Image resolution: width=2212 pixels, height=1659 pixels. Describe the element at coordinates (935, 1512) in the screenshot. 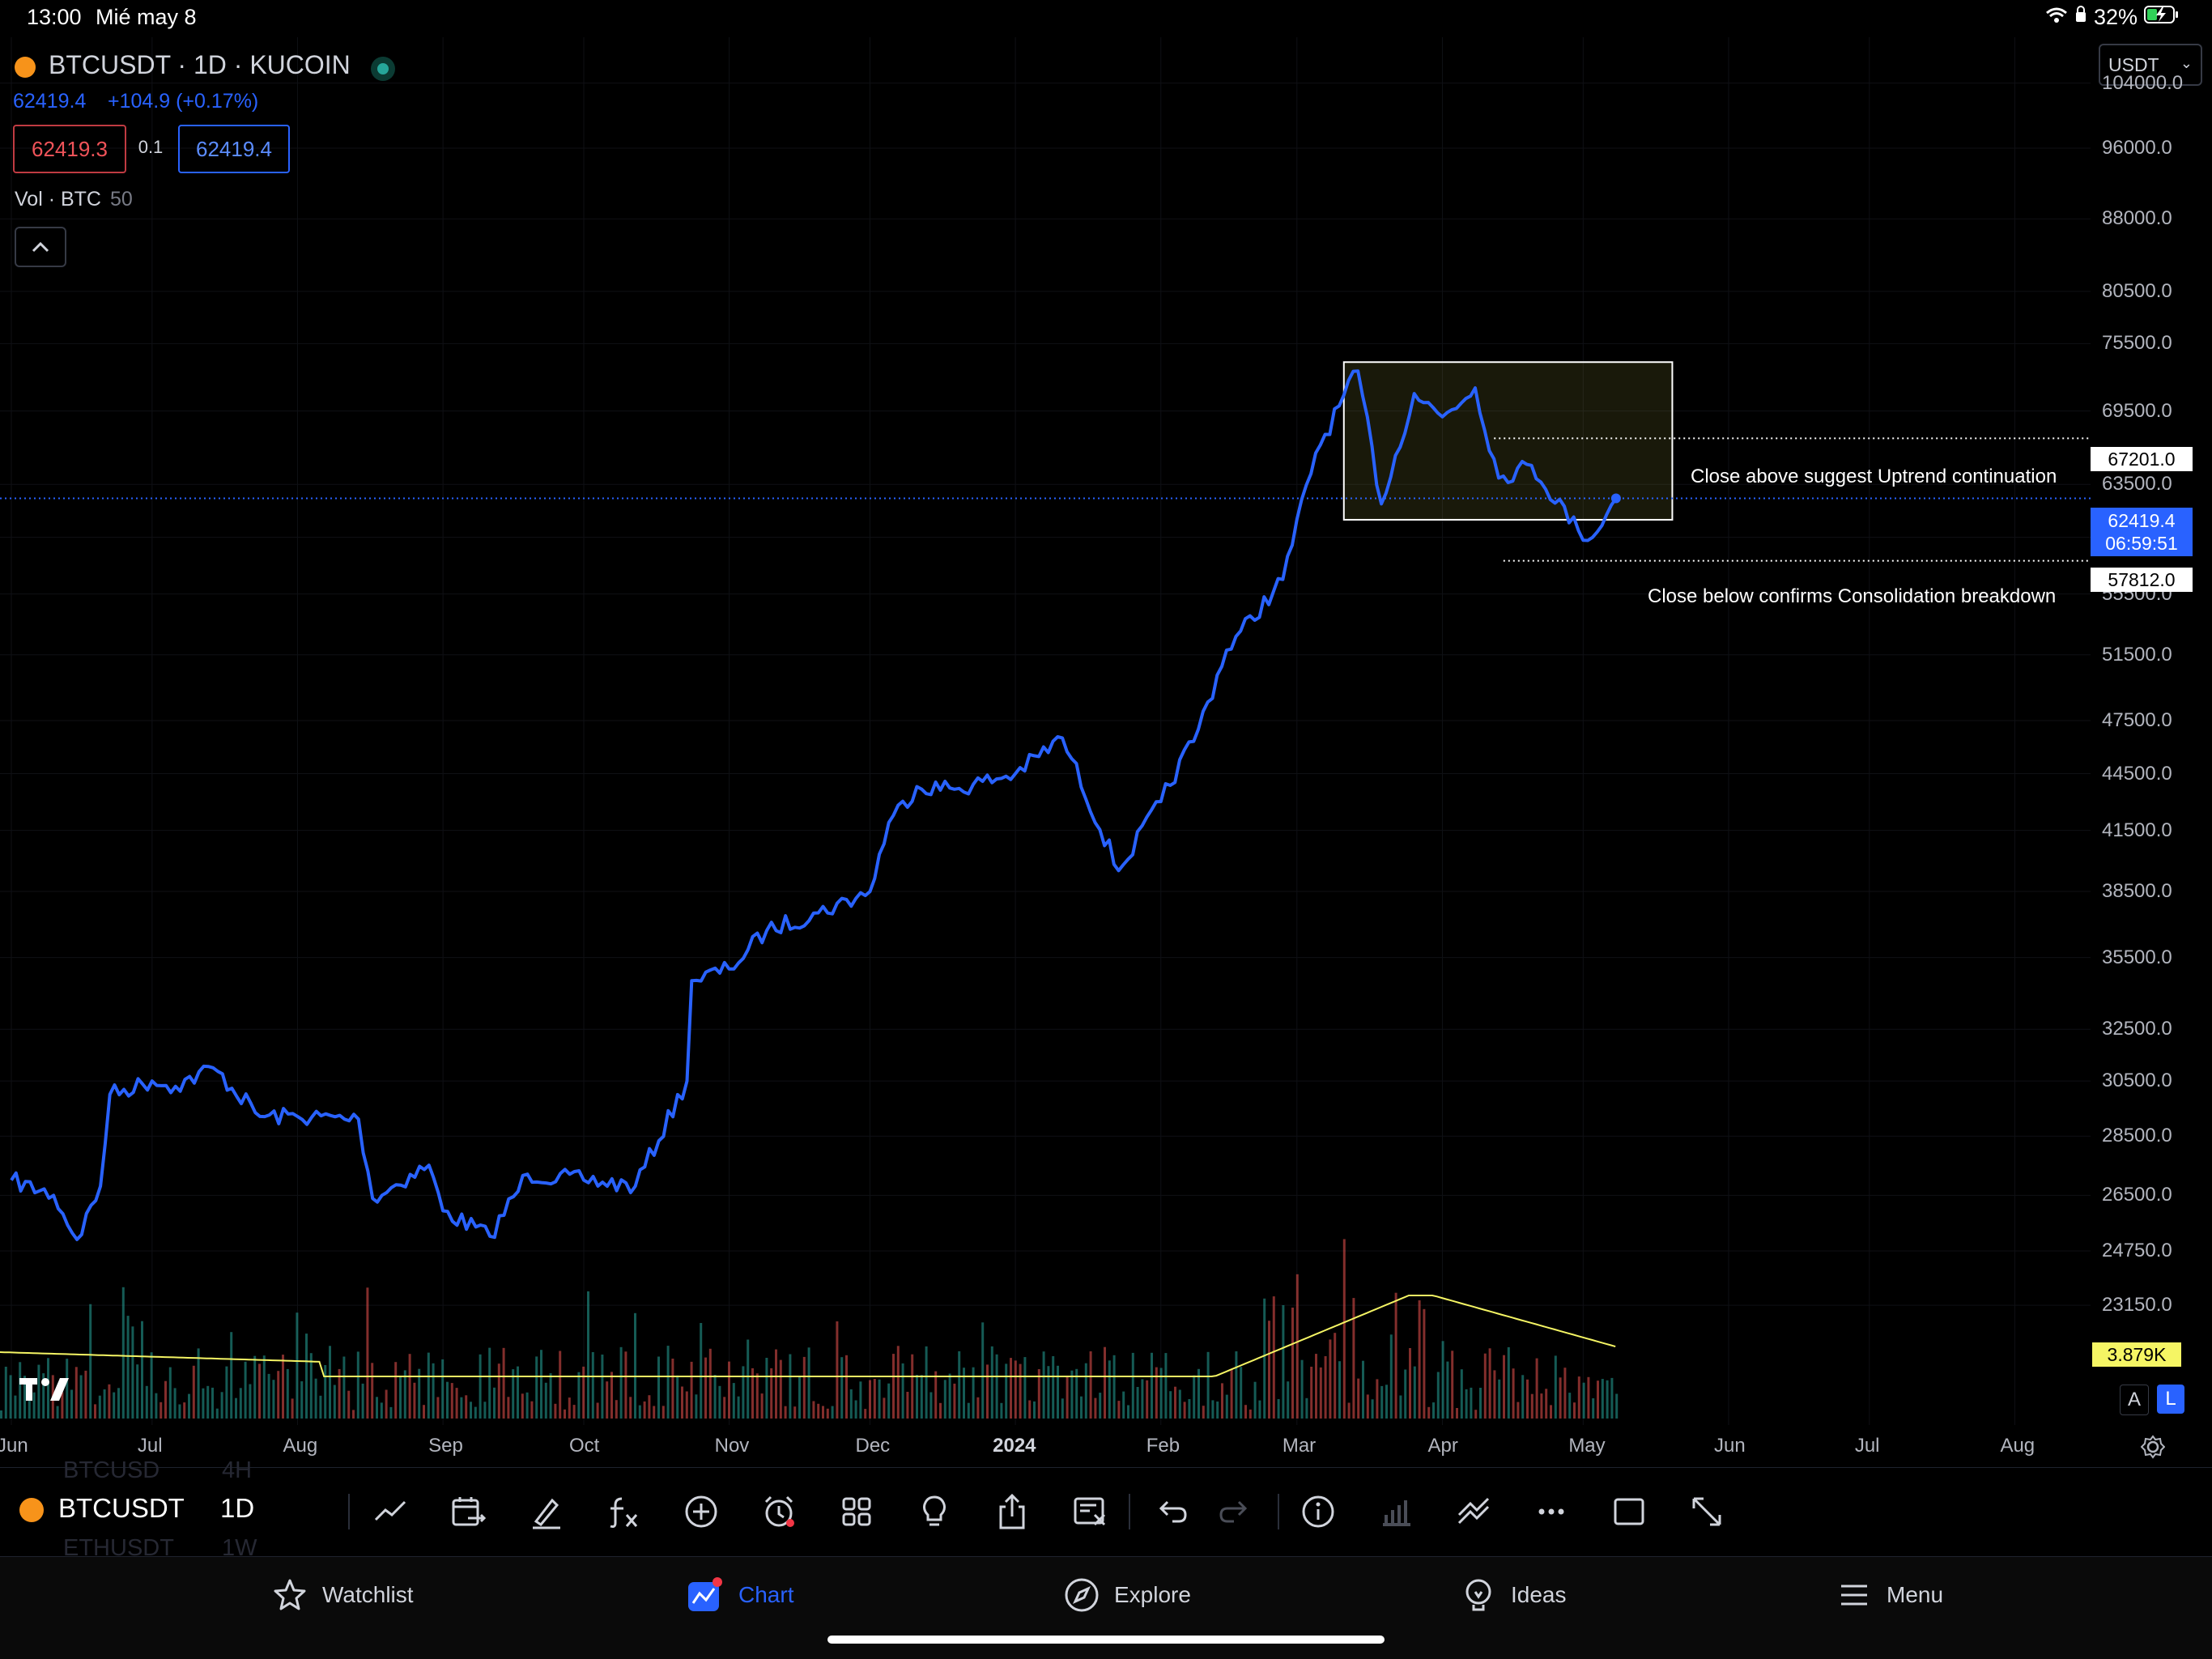

I see `lightbulb-icon` at that location.